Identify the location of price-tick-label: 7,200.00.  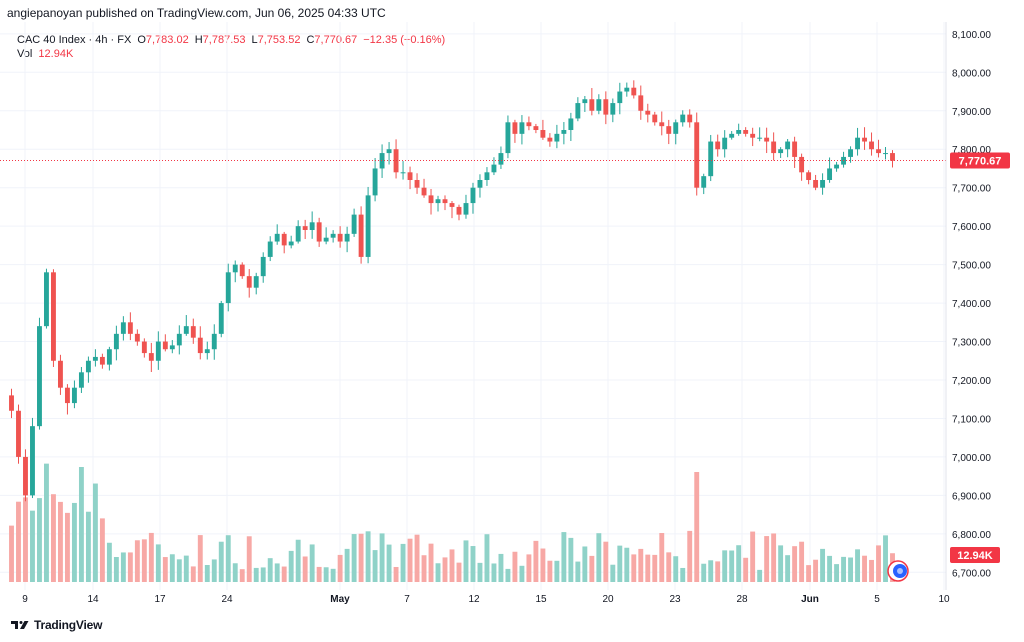
(971, 381).